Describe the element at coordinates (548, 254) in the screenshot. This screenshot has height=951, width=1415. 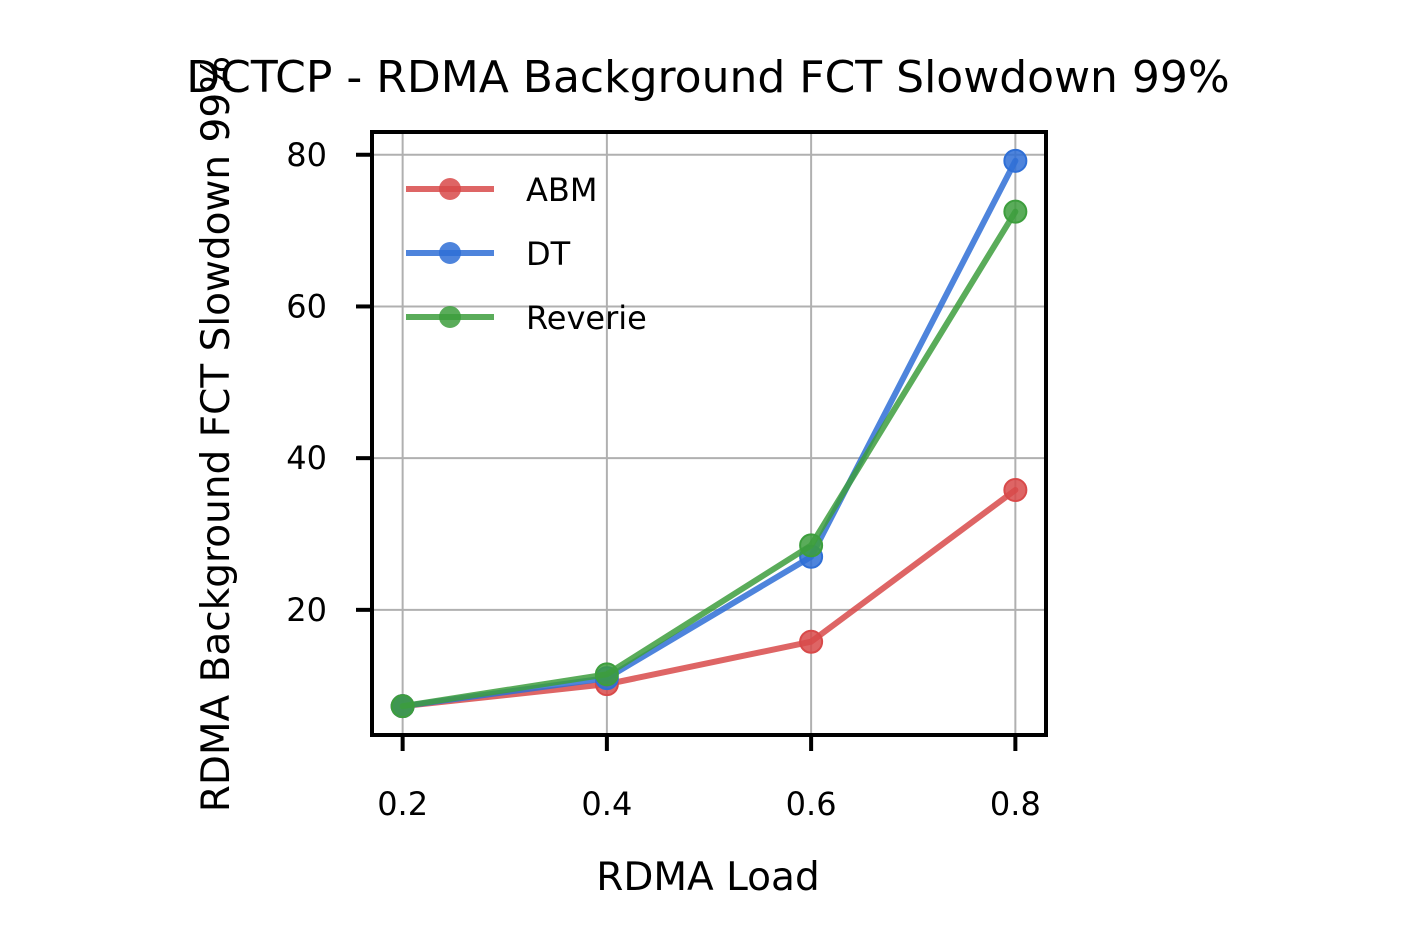
I see `legend-label: DT` at that location.